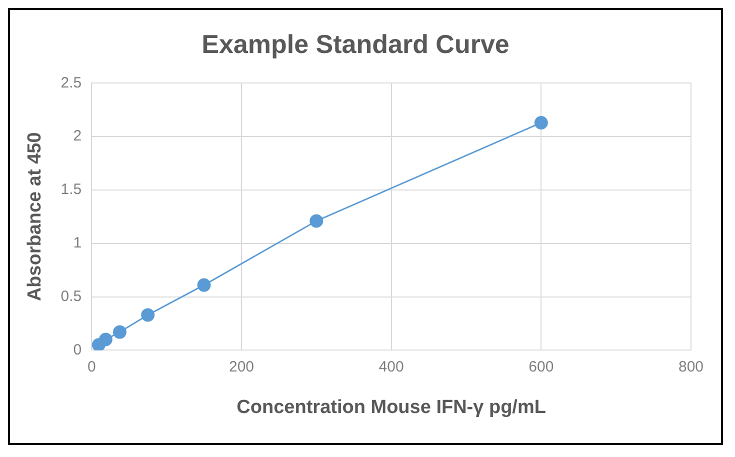  Describe the element at coordinates (71, 83) in the screenshot. I see `y-tick-label: 2.5` at that location.